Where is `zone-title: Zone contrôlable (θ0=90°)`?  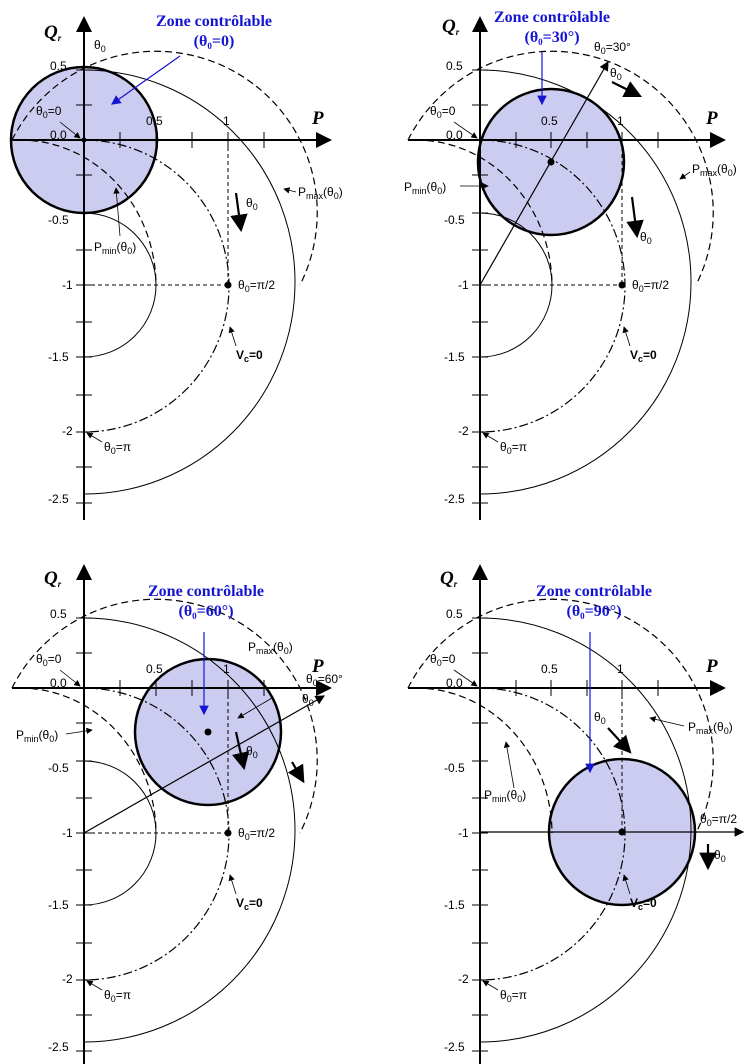 zone-title: Zone contrôlable (θ0=90°) is located at coordinates (594, 602).